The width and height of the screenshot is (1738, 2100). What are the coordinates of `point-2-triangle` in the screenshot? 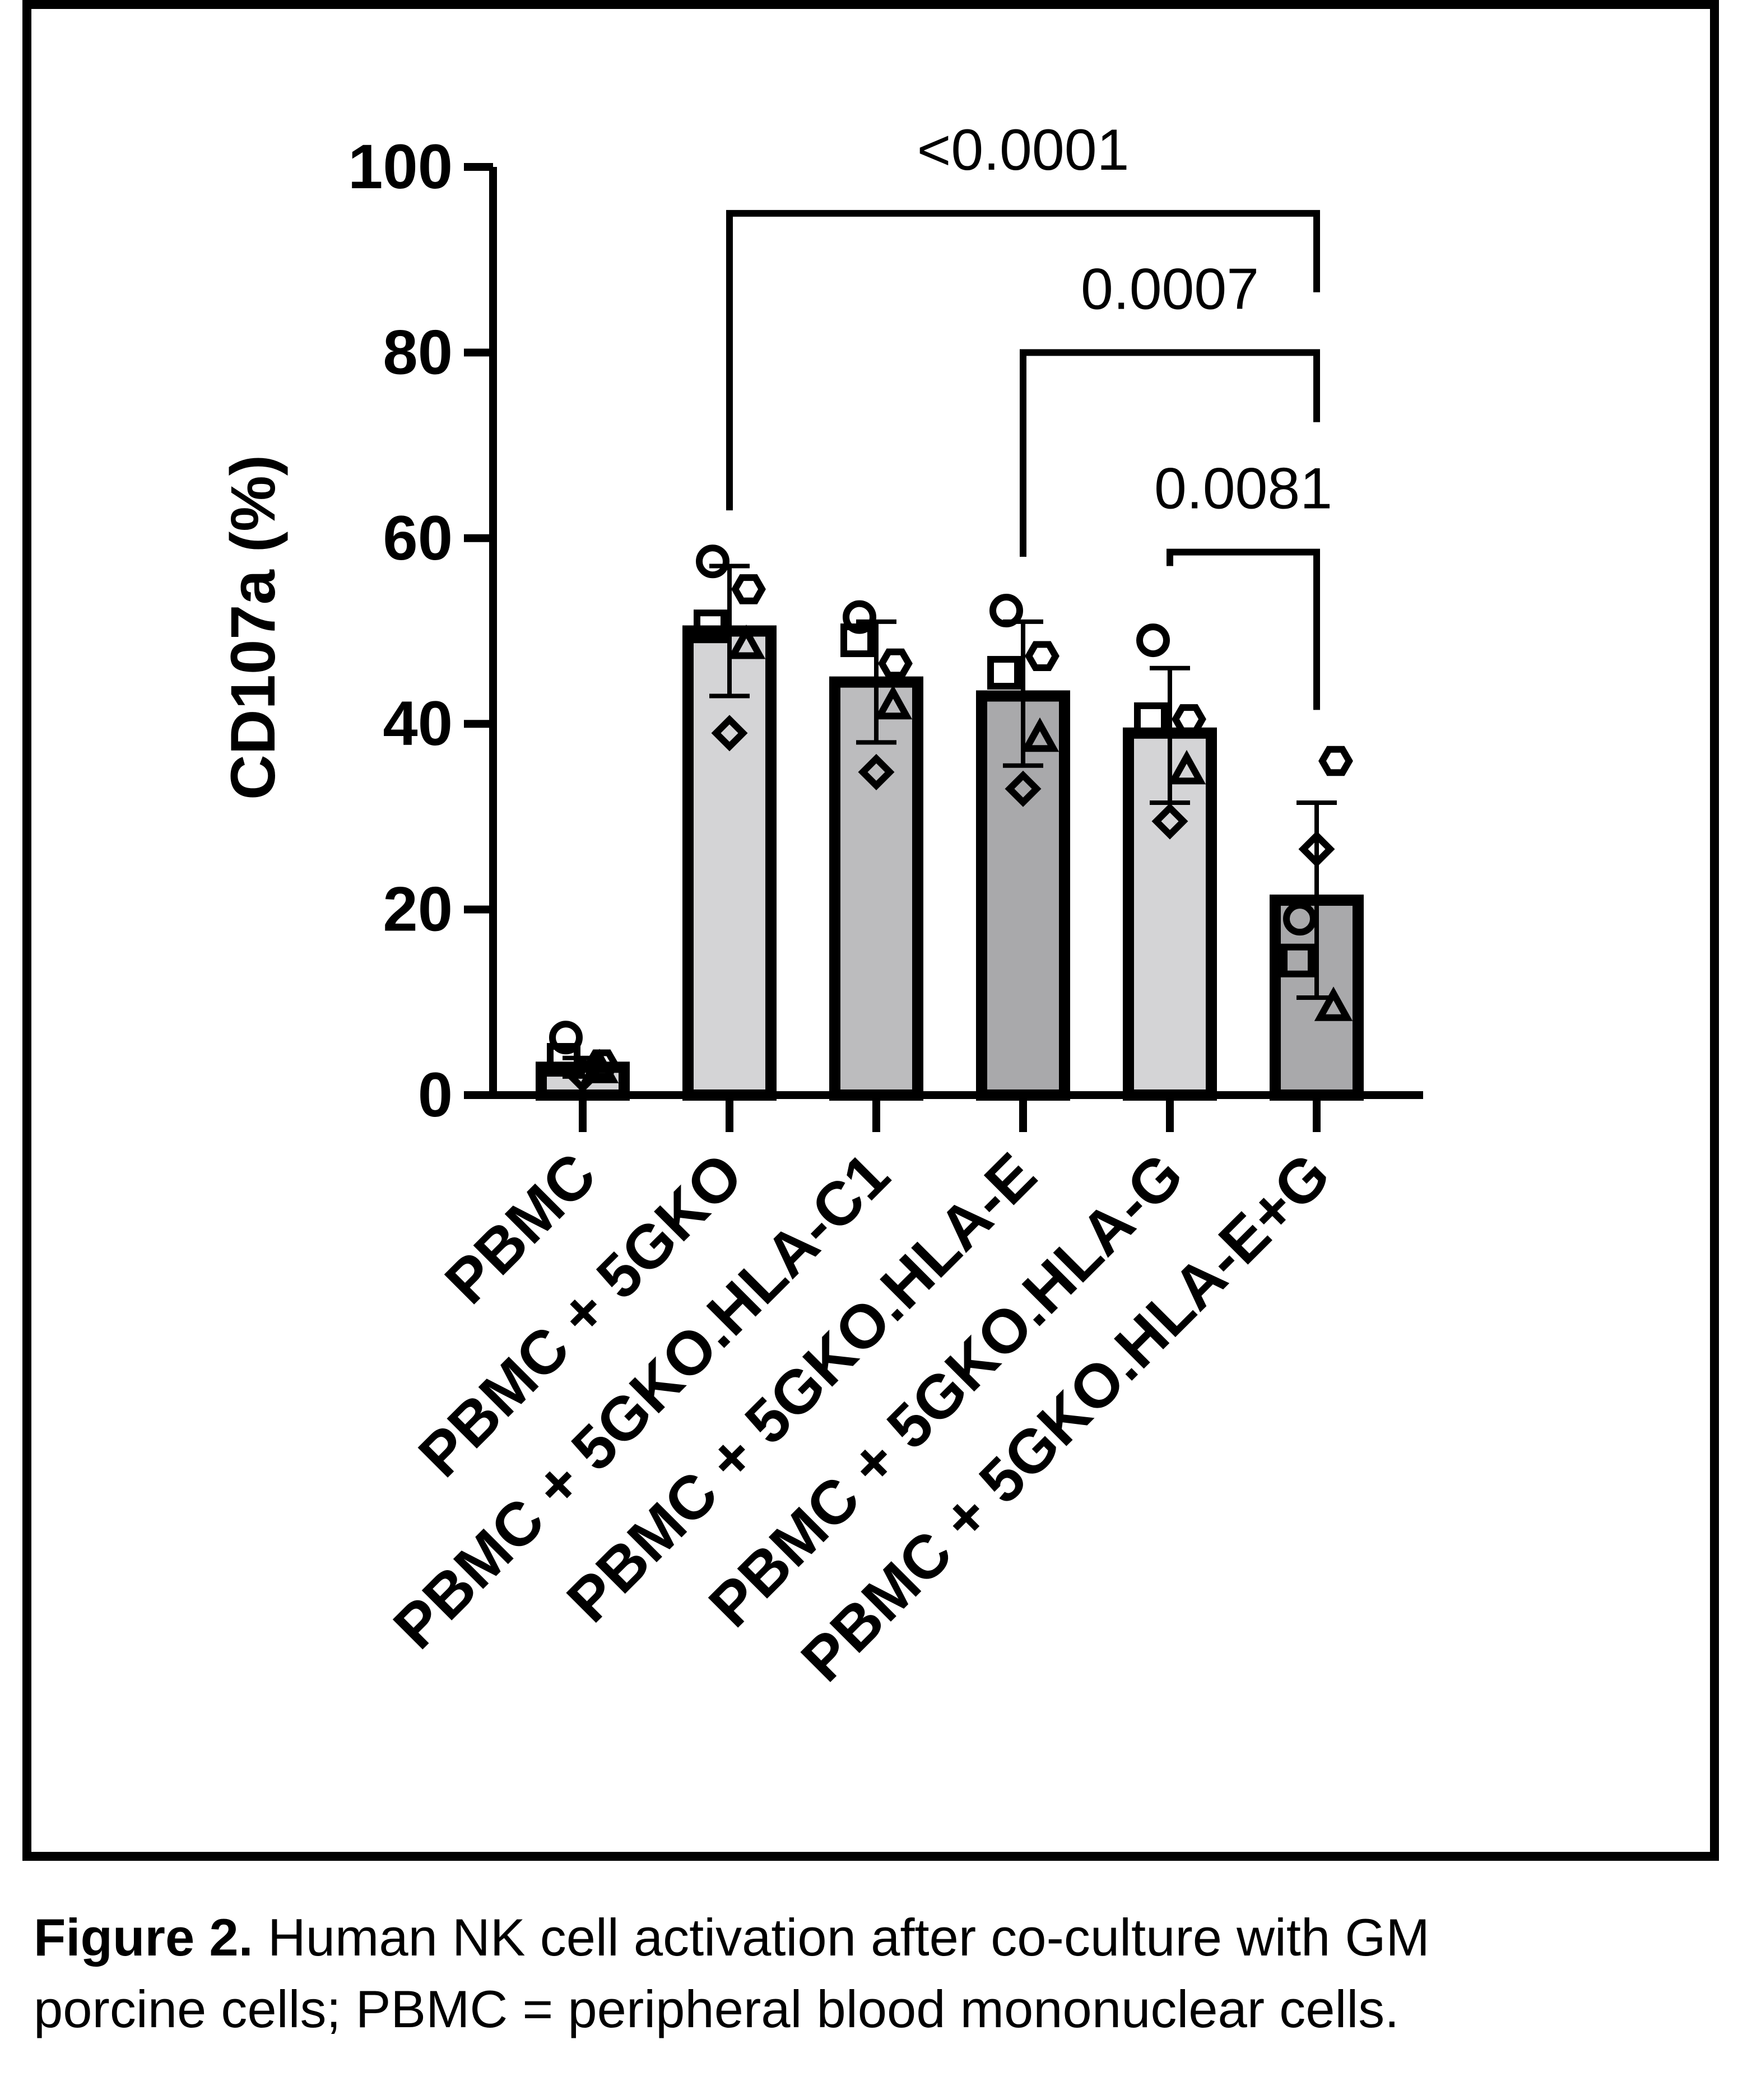 It's located at (893, 702).